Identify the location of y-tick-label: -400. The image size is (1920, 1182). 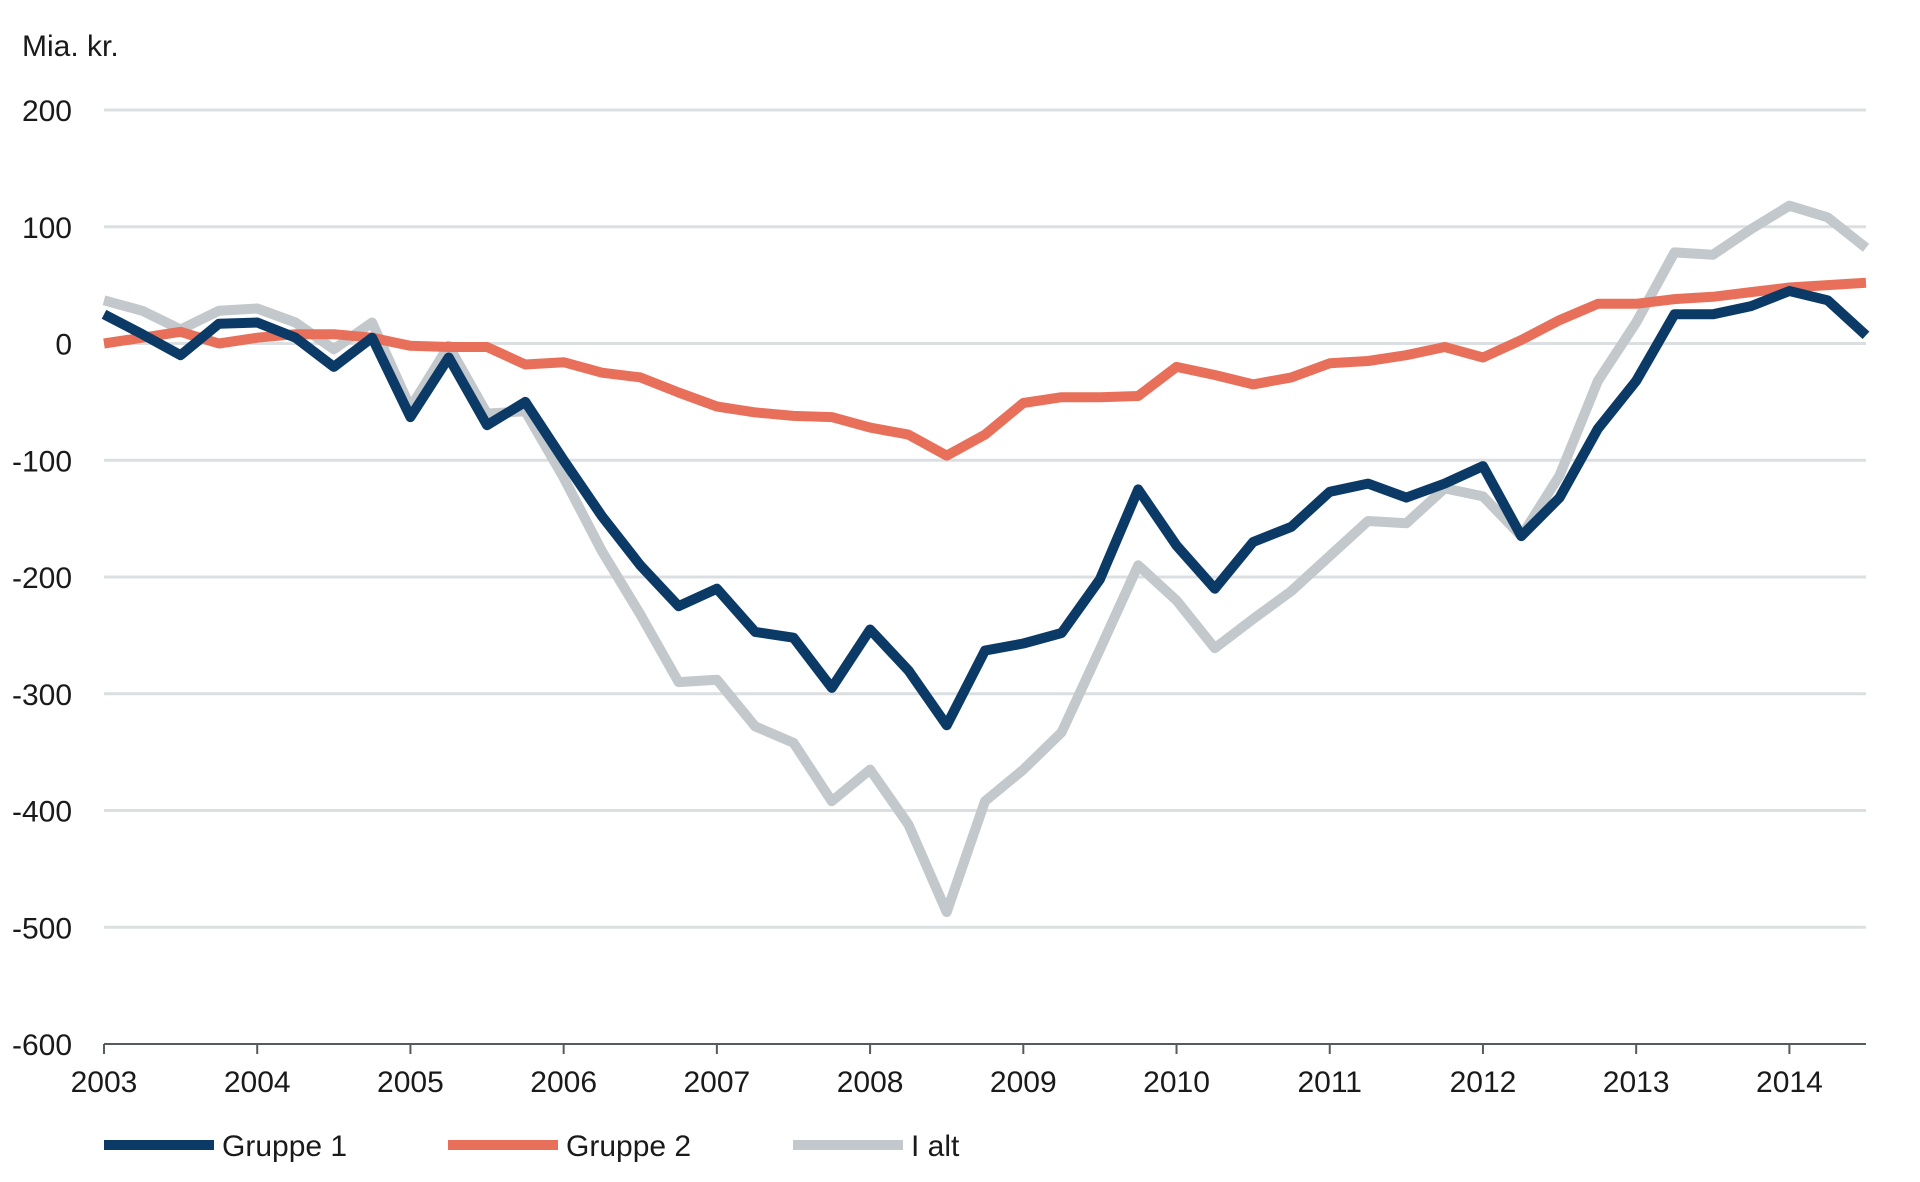
(42, 812).